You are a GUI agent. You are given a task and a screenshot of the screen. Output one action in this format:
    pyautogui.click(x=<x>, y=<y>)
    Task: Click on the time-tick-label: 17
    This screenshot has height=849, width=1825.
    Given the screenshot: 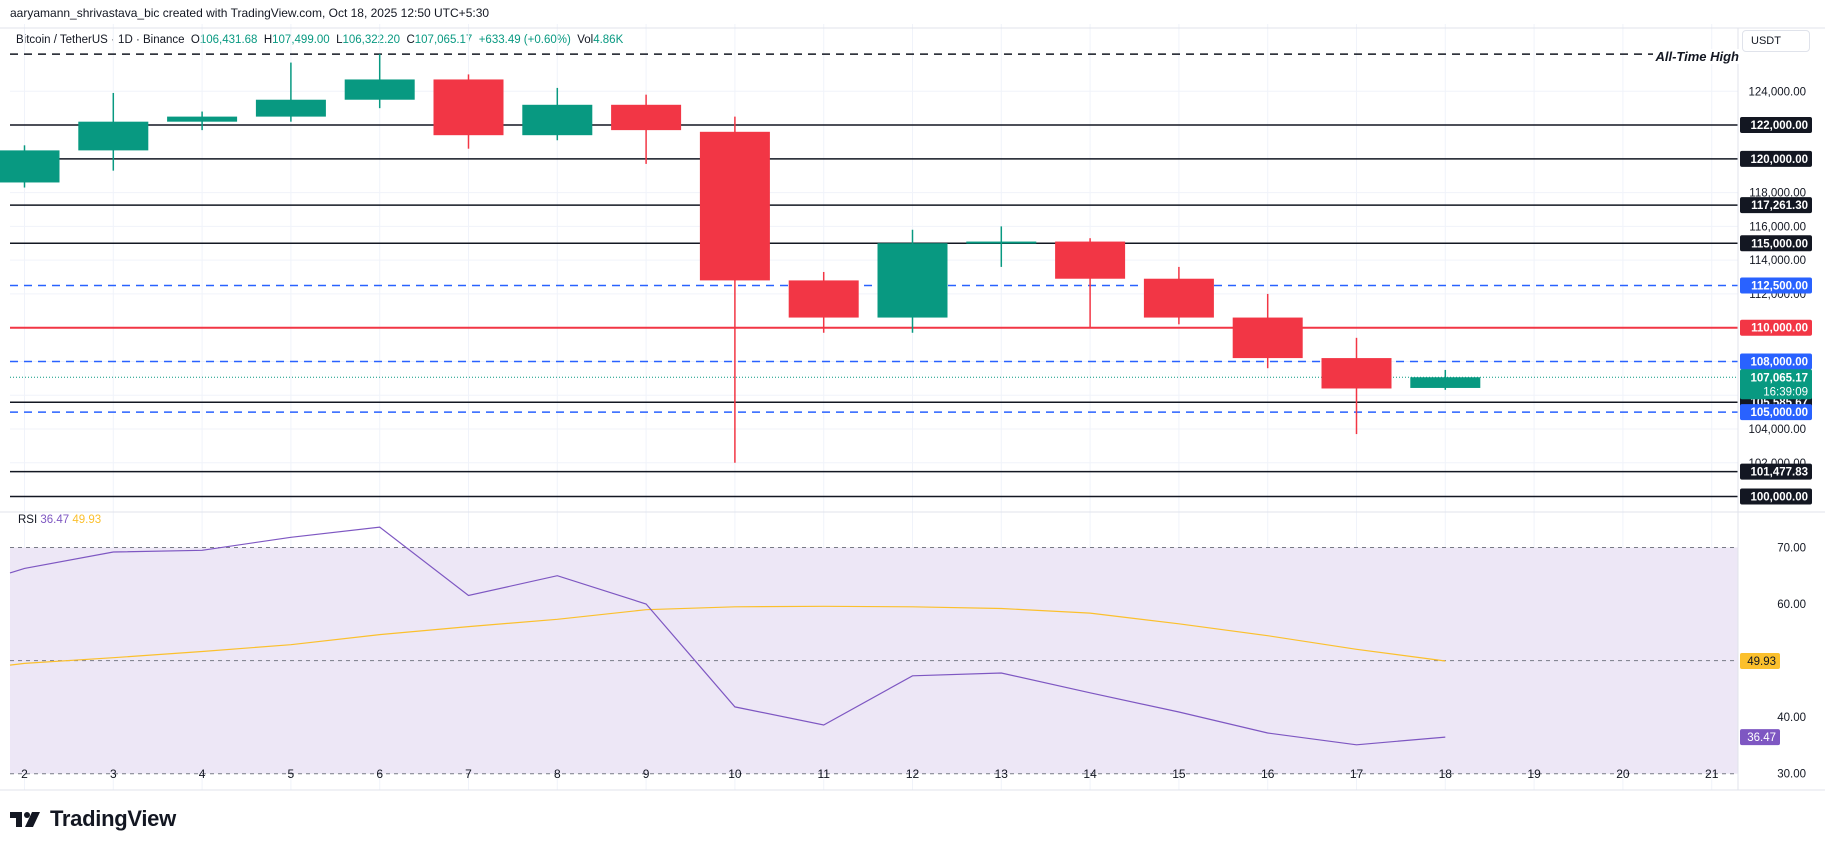 What is the action you would take?
    pyautogui.click(x=1357, y=774)
    